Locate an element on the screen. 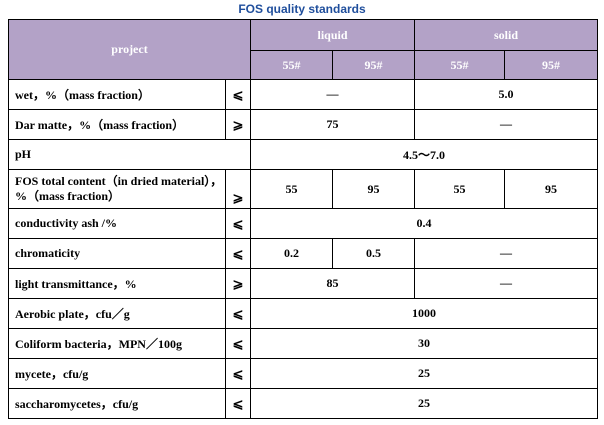  row-label: chromaticity is located at coordinates (117, 253).